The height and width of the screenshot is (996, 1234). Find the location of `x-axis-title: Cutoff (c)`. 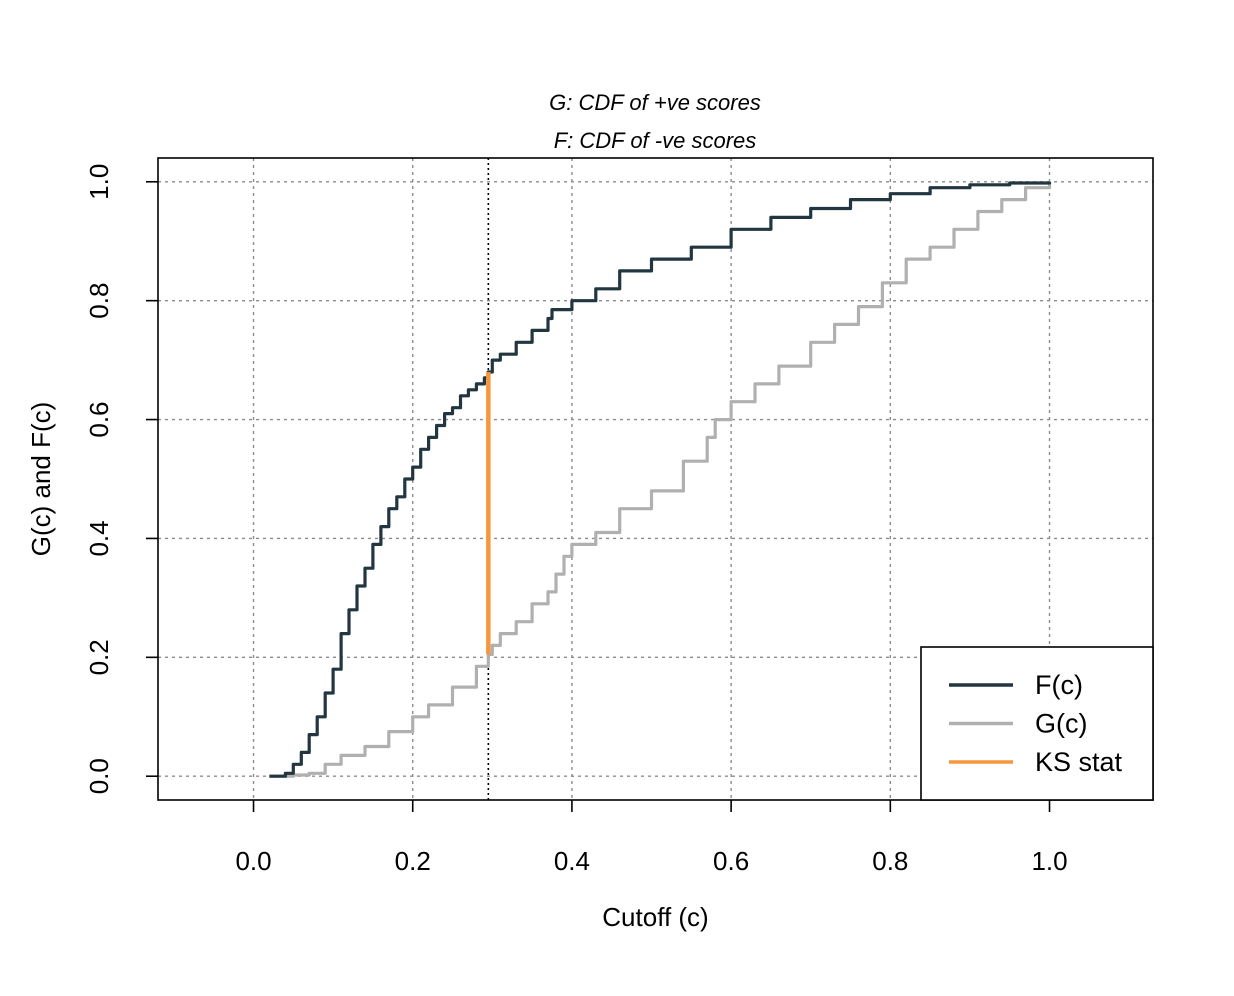

x-axis-title: Cutoff (c) is located at coordinates (655, 917).